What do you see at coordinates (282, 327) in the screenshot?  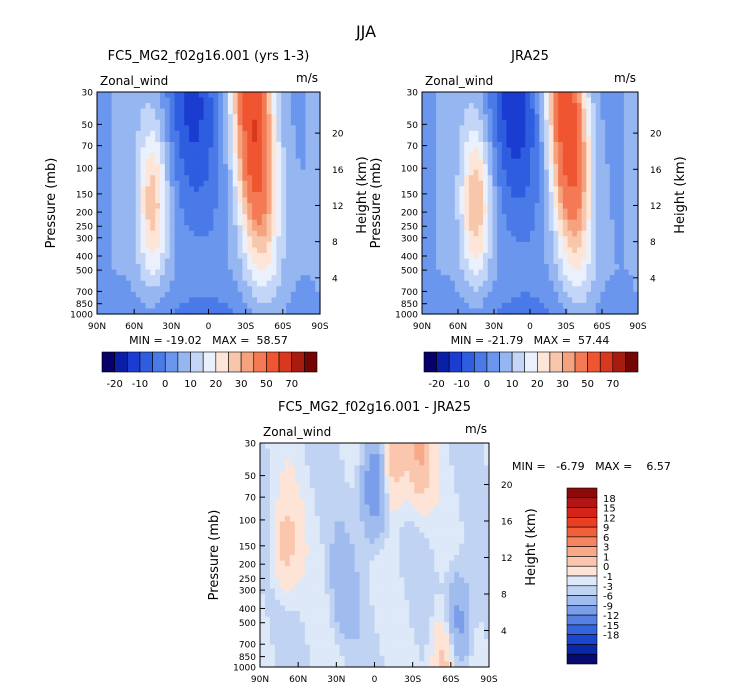 I see `x-tick-label: 60S` at bounding box center [282, 327].